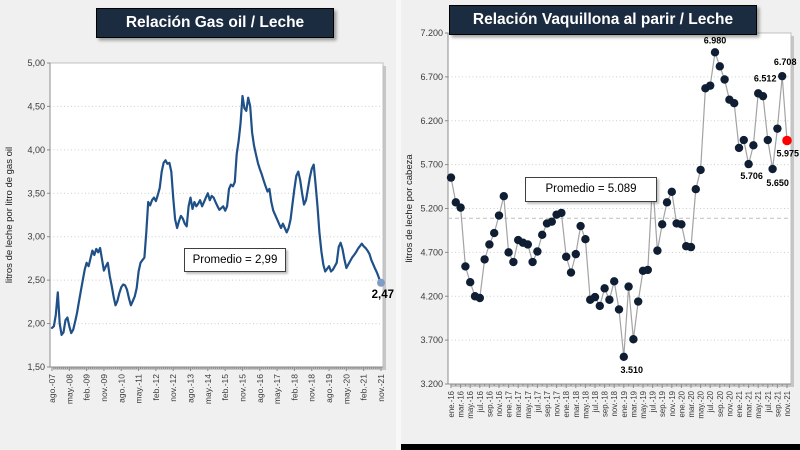 Image resolution: width=800 pixels, height=450 pixels. What do you see at coordinates (242, 388) in the screenshot?
I see `svg-text: nov.-15` at bounding box center [242, 388].